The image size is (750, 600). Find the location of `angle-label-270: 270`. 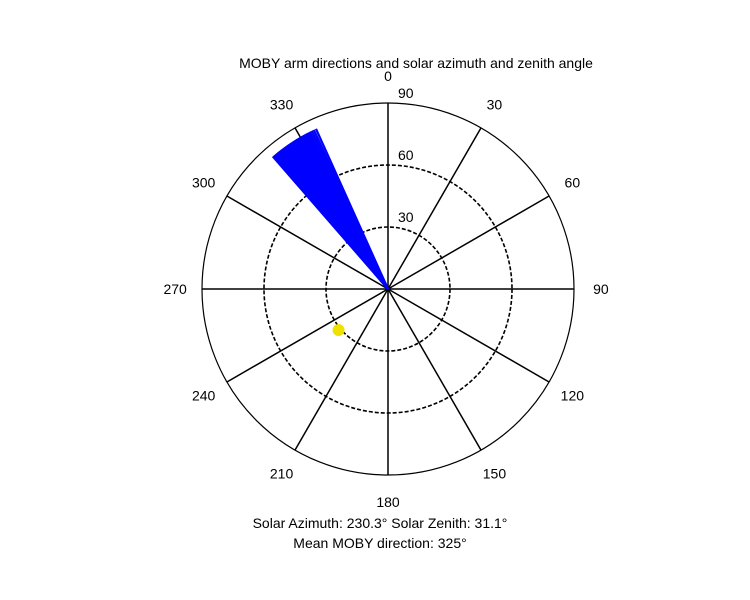

angle-label-270: 270 is located at coordinates (175, 289).